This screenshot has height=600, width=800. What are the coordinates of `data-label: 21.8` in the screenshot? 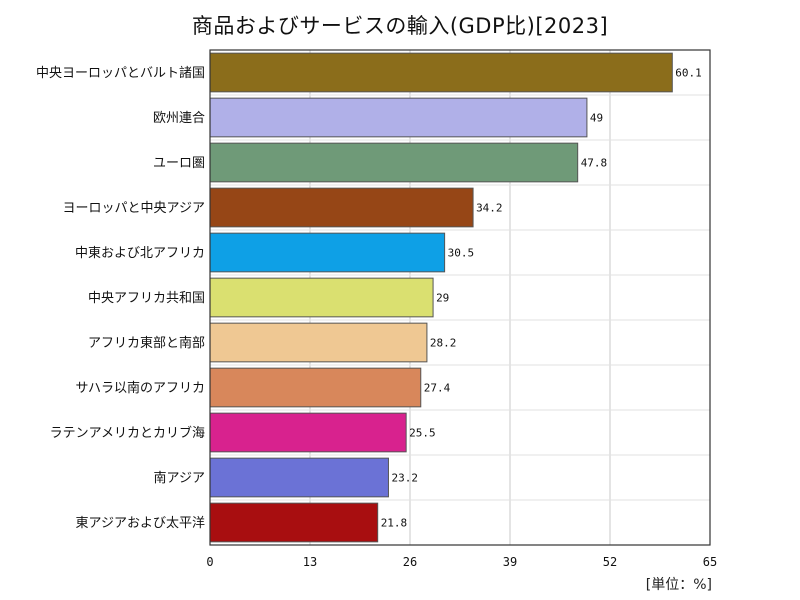 It's located at (394, 523).